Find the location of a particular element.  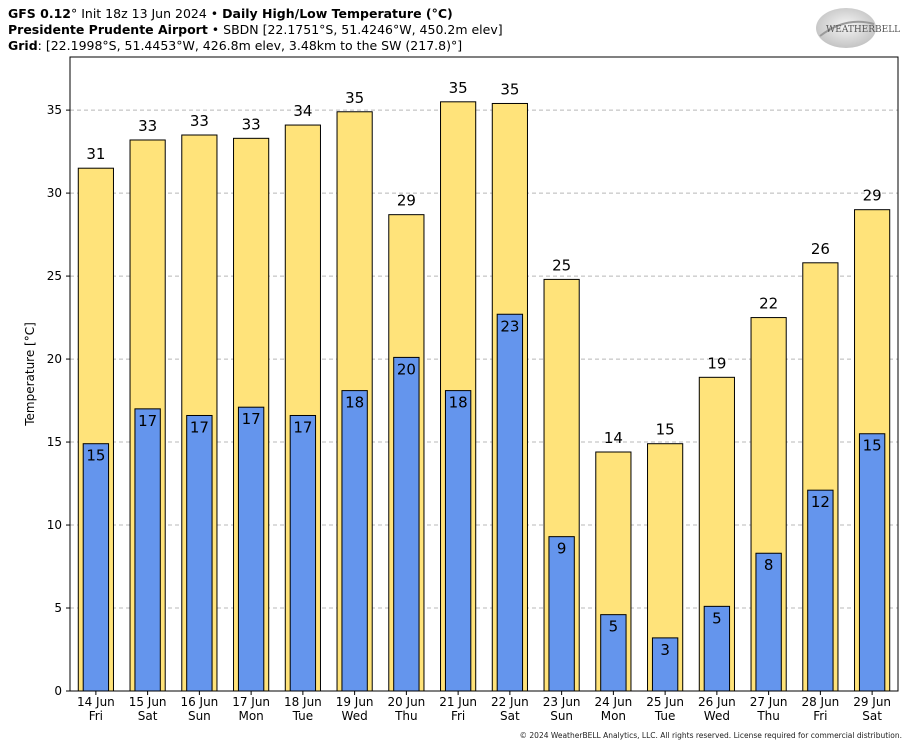

high-temp-label: 14 is located at coordinates (613, 438).